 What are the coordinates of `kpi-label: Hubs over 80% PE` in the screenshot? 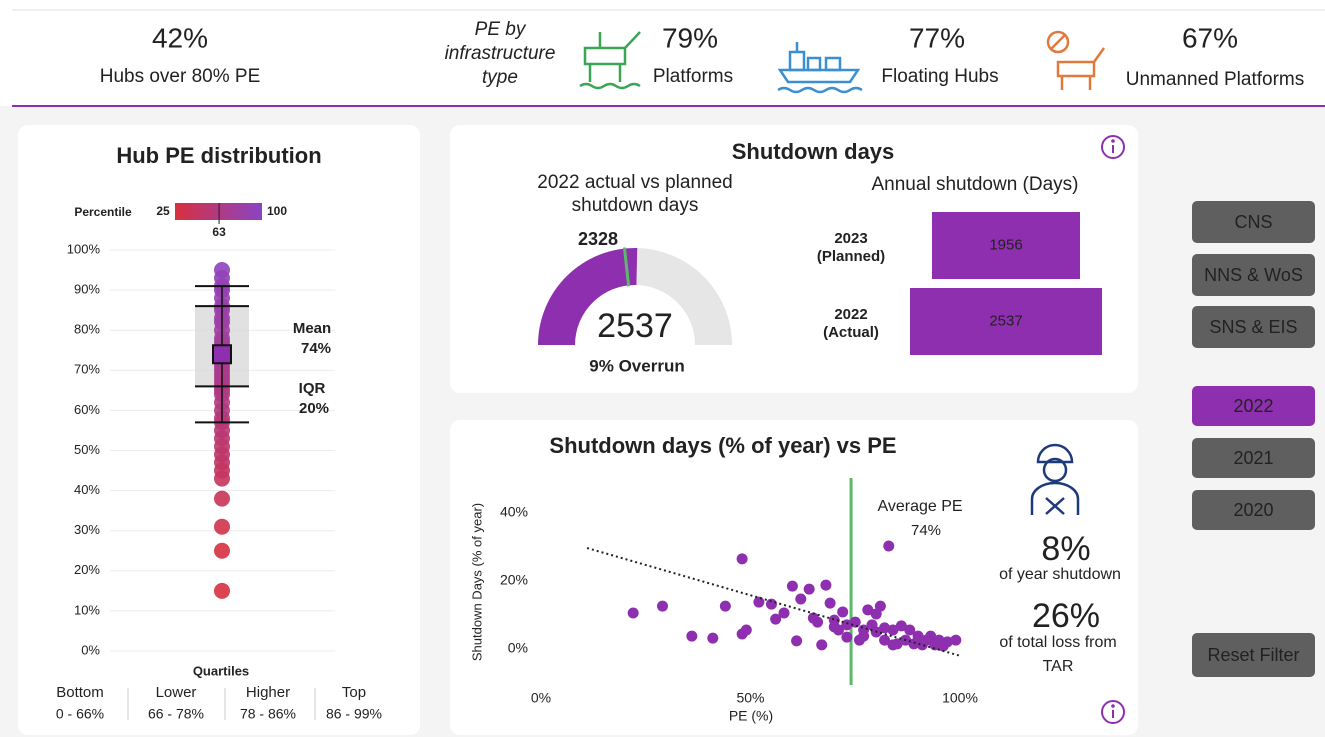 It's located at (180, 76).